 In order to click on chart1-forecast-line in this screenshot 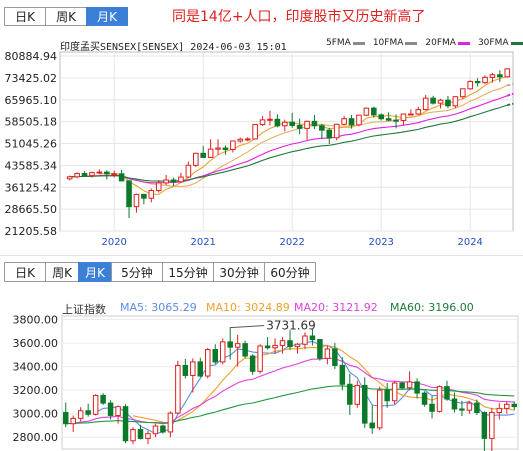, I will do `click(510, 85)`.